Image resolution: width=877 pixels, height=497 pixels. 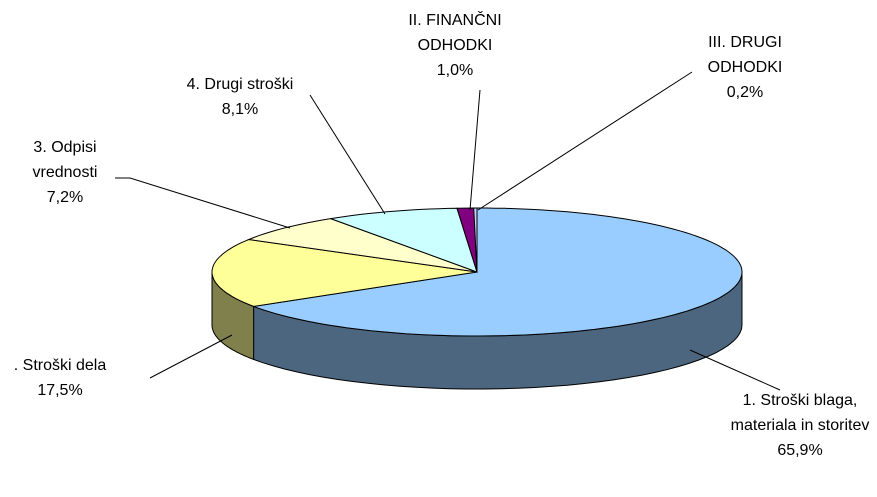 I want to click on value-label: 1,0%, so click(x=455, y=70).